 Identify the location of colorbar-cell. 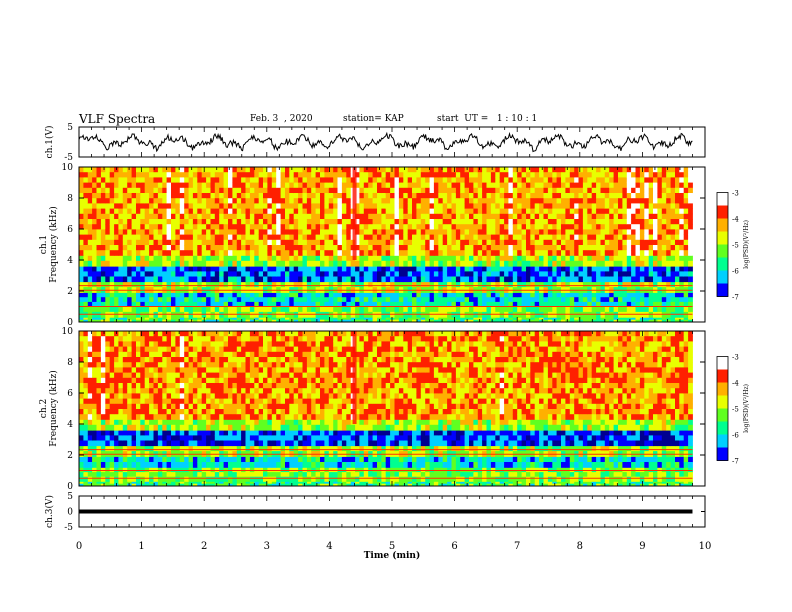
(722, 243).